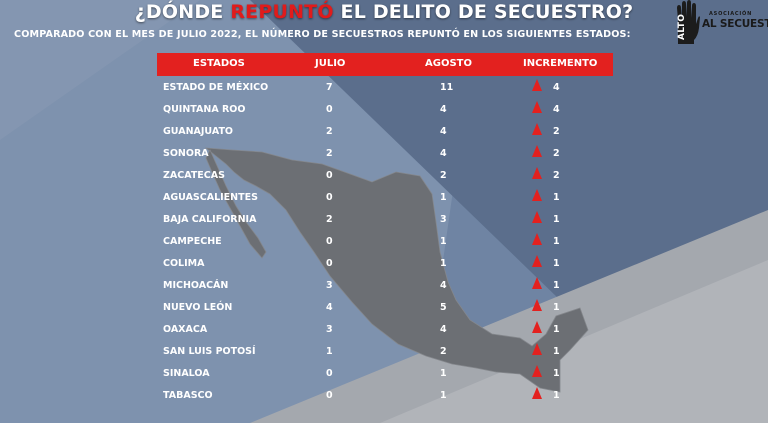 The width and height of the screenshot is (768, 423). What do you see at coordinates (210, 197) in the screenshot?
I see `state-cell: AGUASCALIENTES` at bounding box center [210, 197].